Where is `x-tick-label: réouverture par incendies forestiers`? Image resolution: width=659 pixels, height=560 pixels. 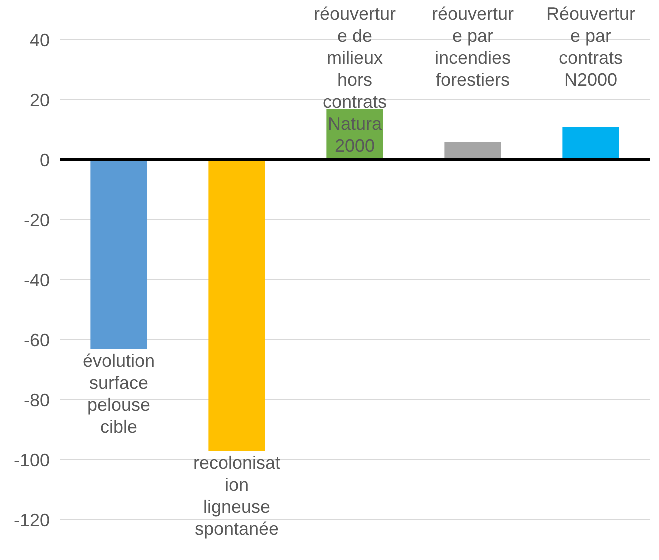 x-tick-label: réouverture par incendies forestiers is located at coordinates (473, 47).